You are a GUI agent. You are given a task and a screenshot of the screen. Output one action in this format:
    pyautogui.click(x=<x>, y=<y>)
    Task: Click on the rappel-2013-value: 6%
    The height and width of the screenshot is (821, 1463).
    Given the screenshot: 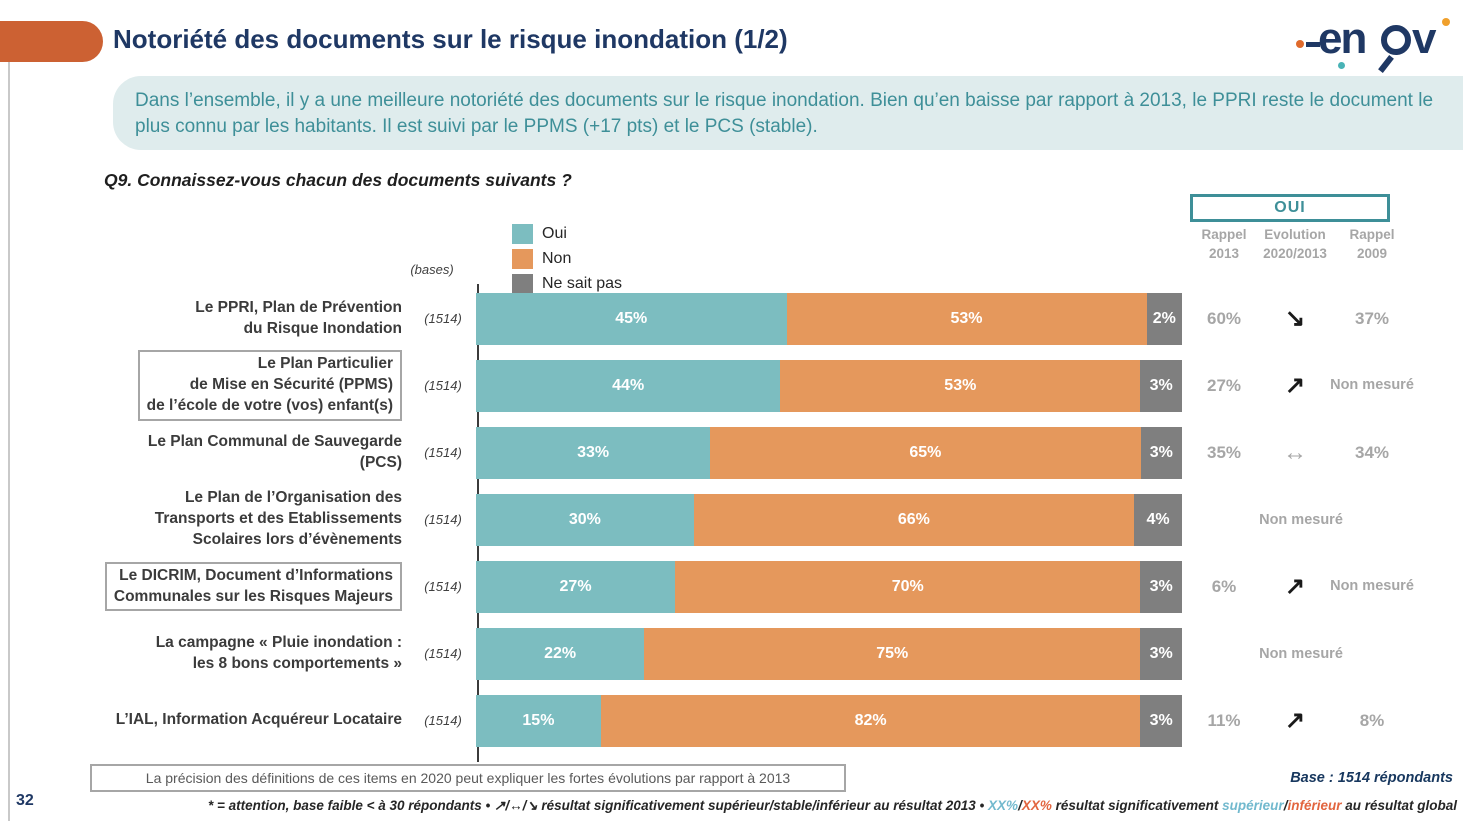 What is the action you would take?
    pyautogui.click(x=1224, y=586)
    